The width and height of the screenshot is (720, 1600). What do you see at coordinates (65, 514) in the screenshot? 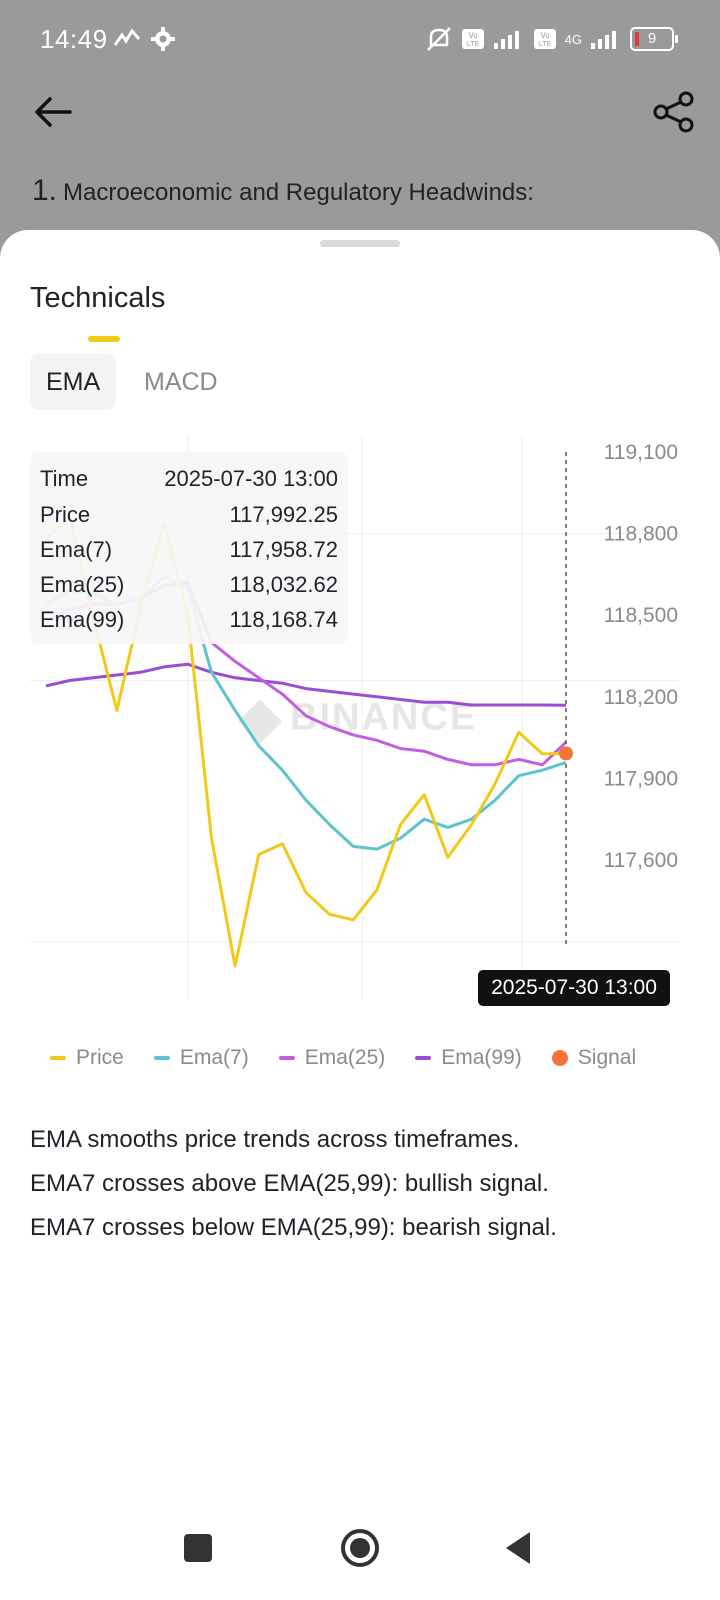
I see `tooltip-label: Price` at bounding box center [65, 514].